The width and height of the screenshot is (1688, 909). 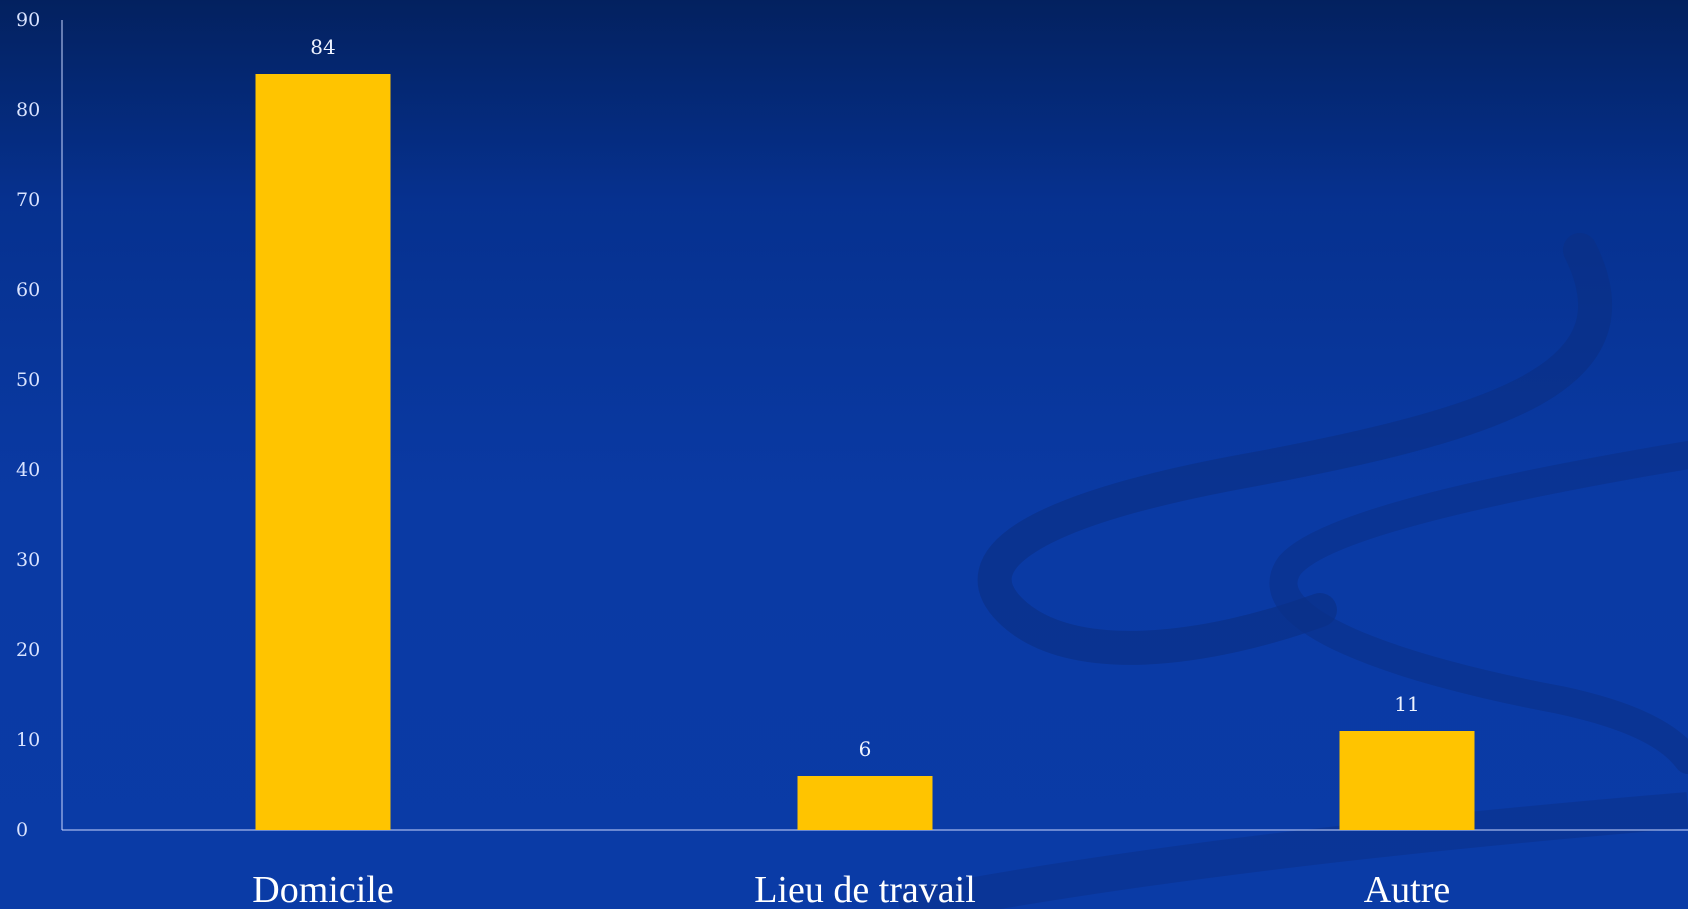 I want to click on x-tick-label: Autre, so click(x=1407, y=889).